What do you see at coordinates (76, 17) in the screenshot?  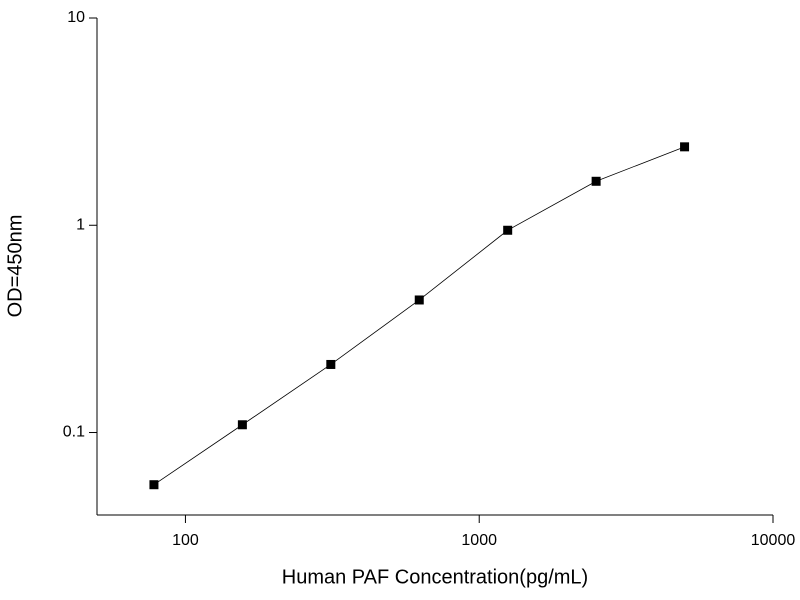 I see `y-tick-label: 10` at bounding box center [76, 17].